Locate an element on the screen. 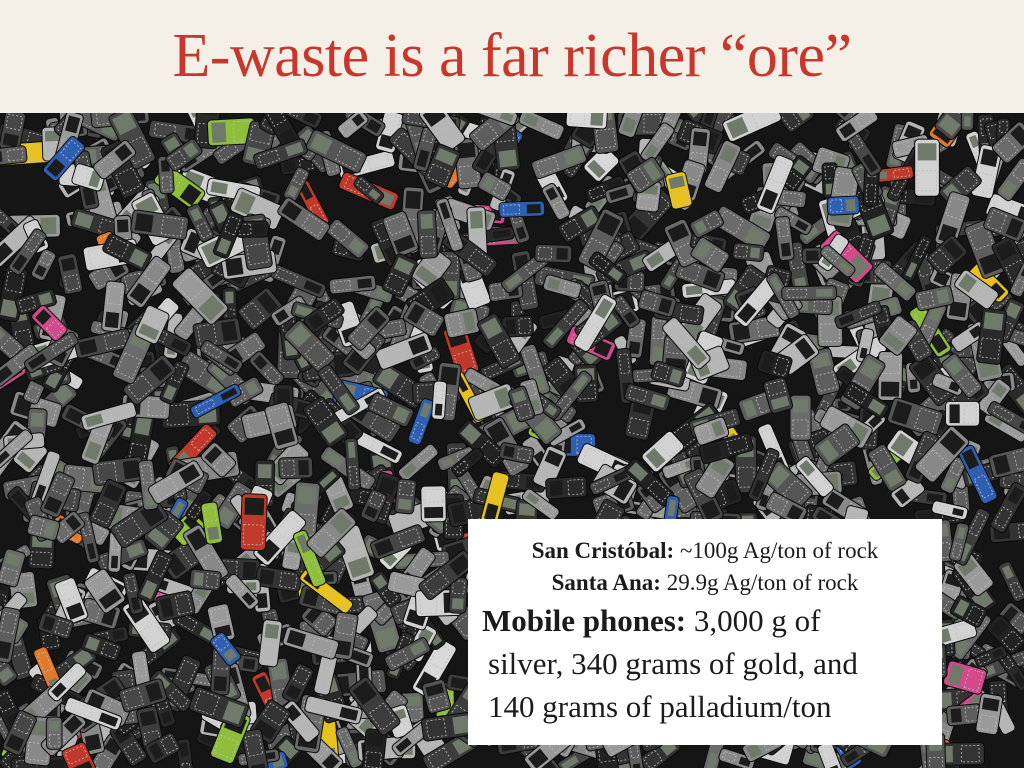  title-band: E-waste is a far richer “ore” is located at coordinates (512, 56).